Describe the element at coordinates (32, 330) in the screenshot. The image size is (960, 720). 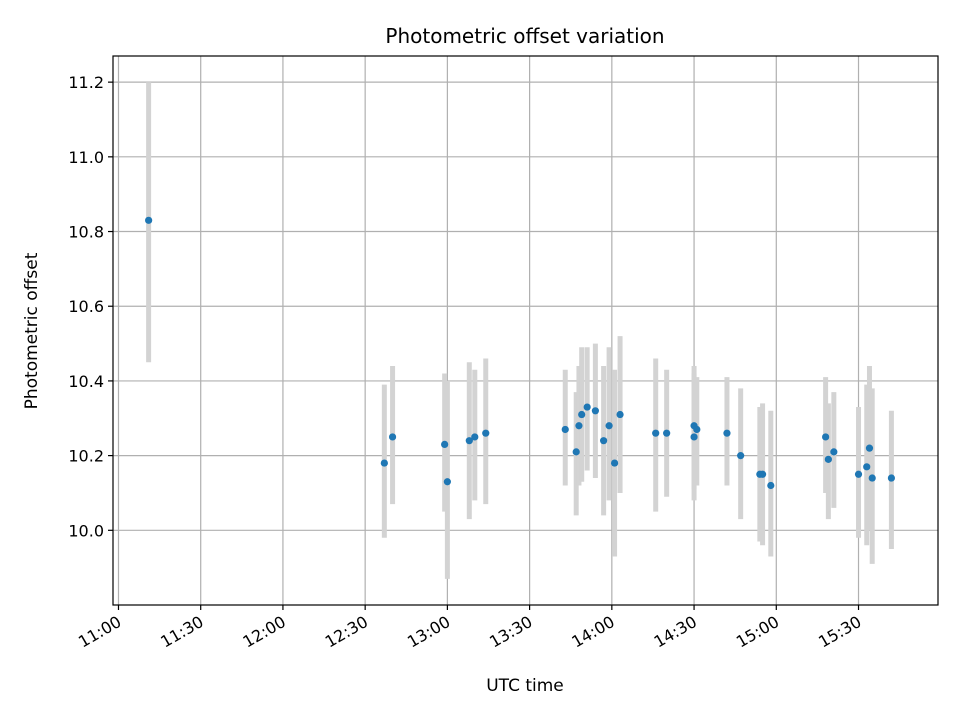
I see `y-axis-label: Photometric offset` at that location.